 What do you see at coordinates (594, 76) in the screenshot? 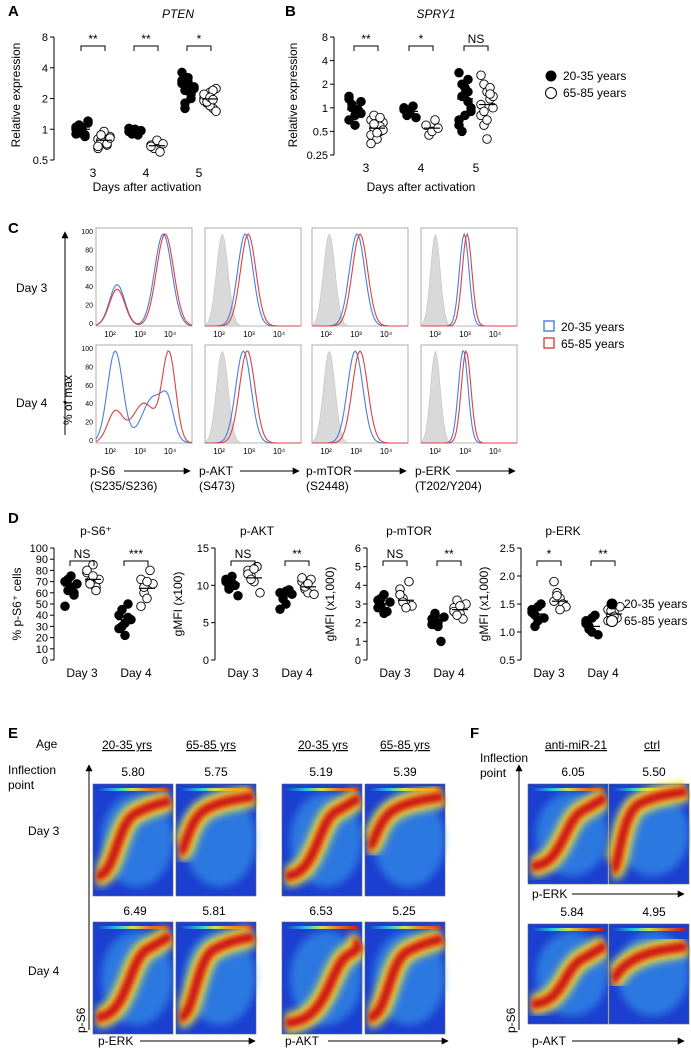
I see `legend-young-label: 20-35 years` at bounding box center [594, 76].